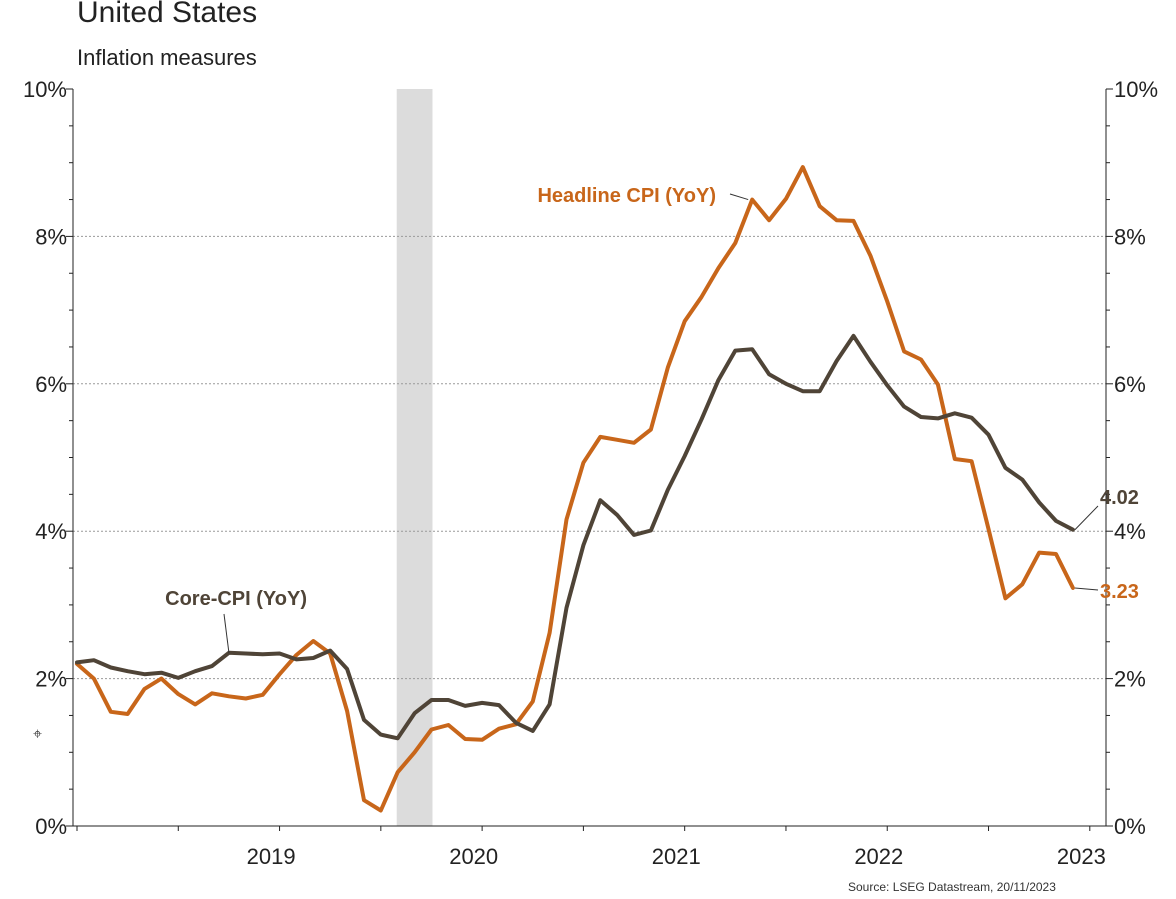 This screenshot has width=1176, height=899. I want to click on headline-cpi-end-value: 3.23, so click(1119, 592).